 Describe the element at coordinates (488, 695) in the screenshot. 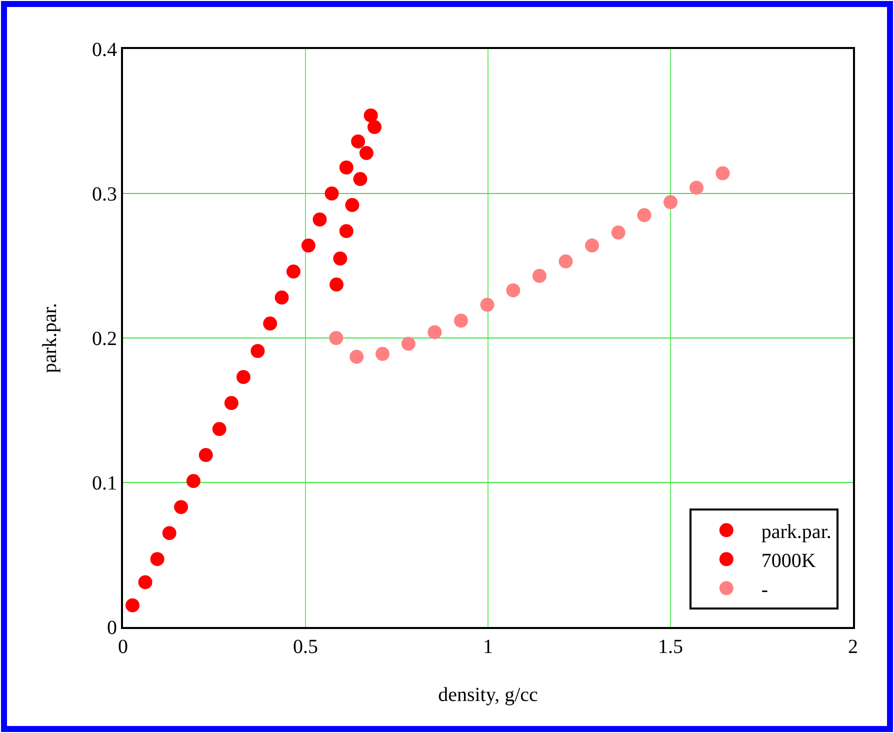

I see `x-axis-title: density, g/cc` at that location.